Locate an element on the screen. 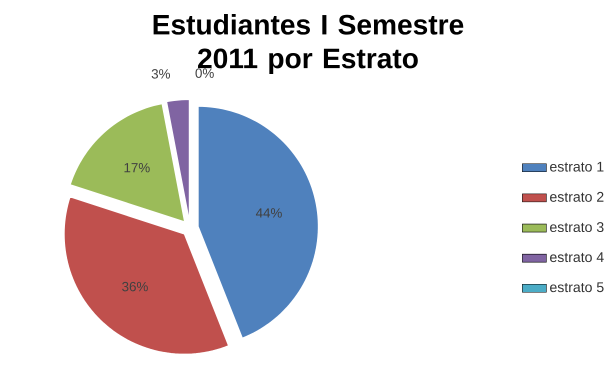  legend-label: estrato 1 is located at coordinates (577, 167).